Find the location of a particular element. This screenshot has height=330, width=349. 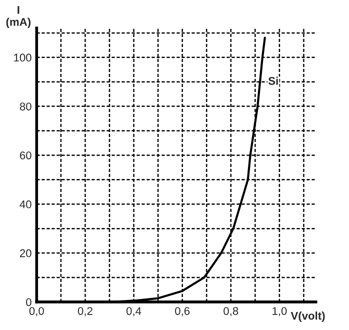

x-tick-label: 1,0 is located at coordinates (279, 311).